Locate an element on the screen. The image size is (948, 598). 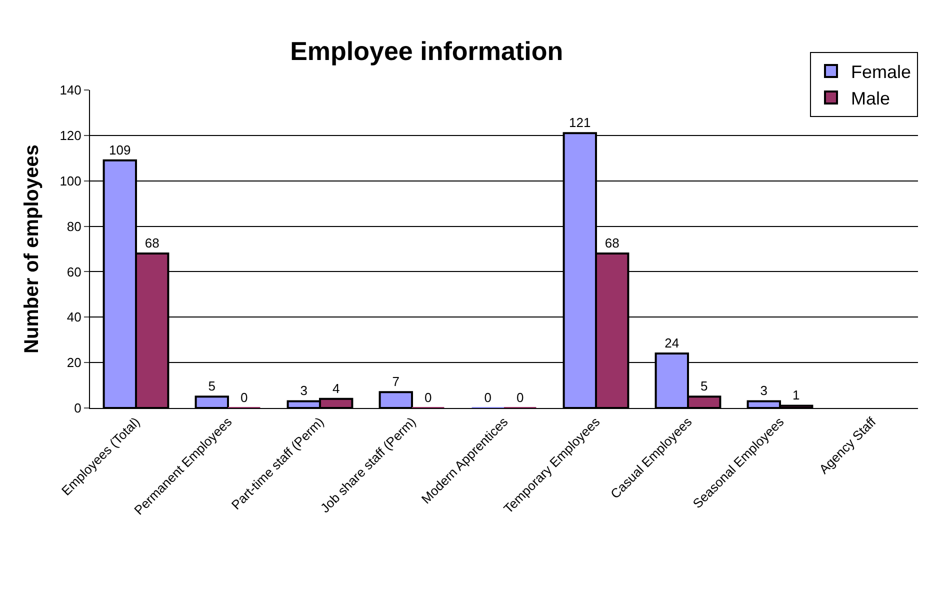
data-label: 24 is located at coordinates (672, 342).